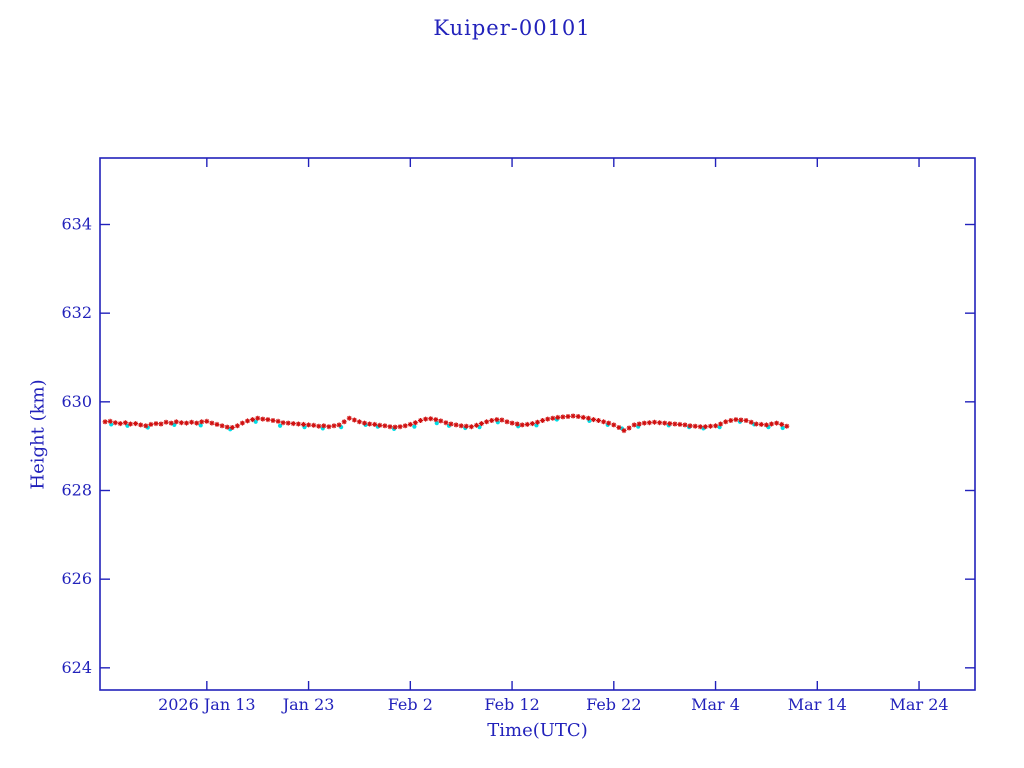  Describe the element at coordinates (38, 434) in the screenshot. I see `y-axis-title: Height (km)` at that location.